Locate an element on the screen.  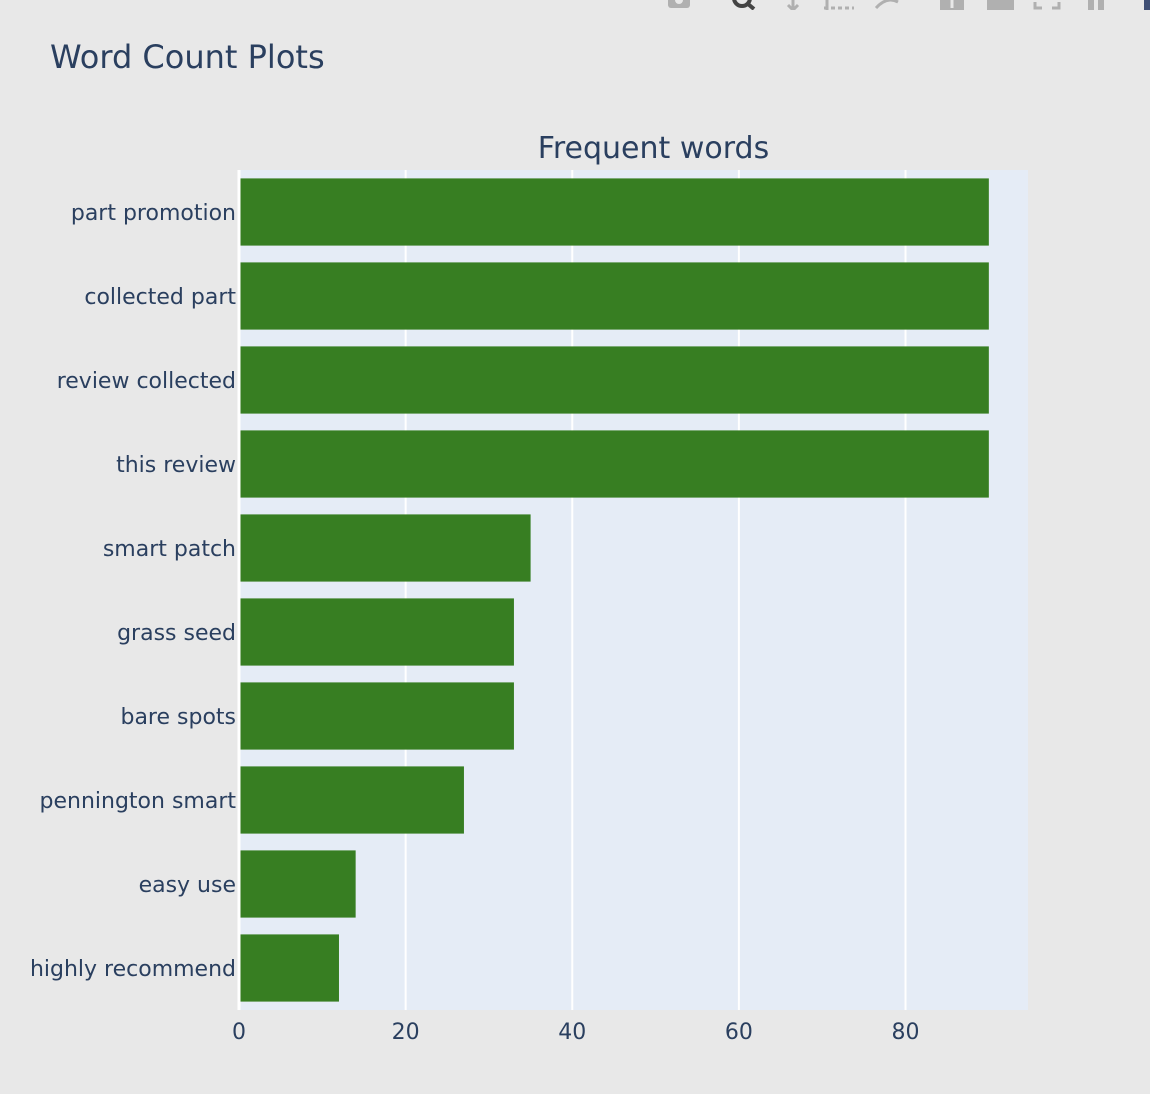
zoom-icon is located at coordinates (743, 5).